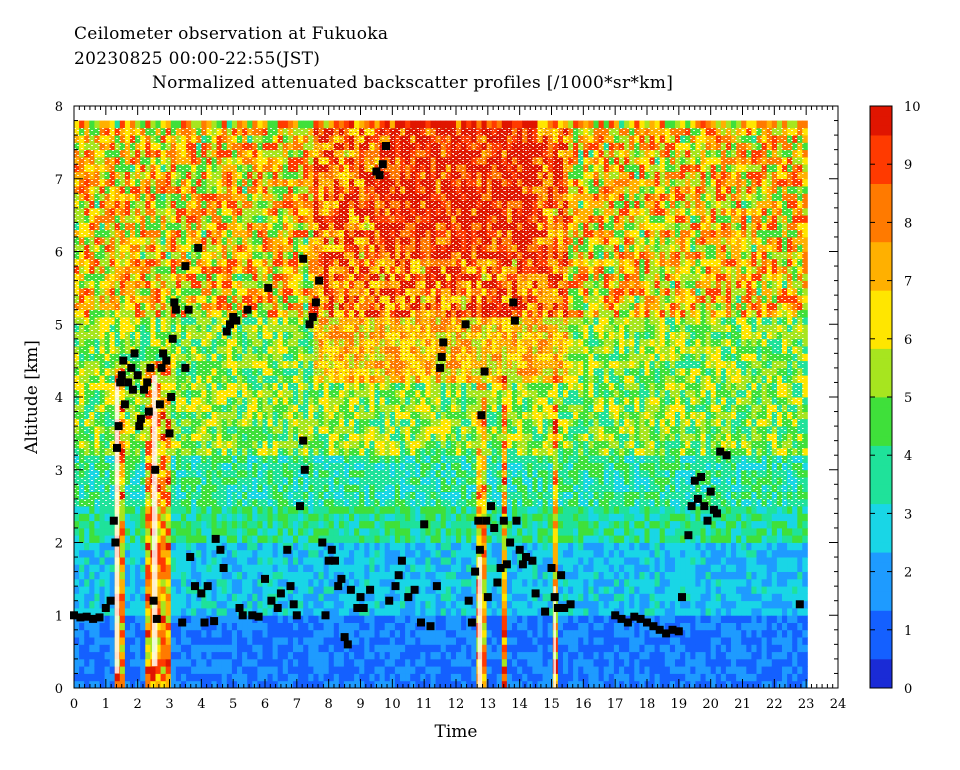  Describe the element at coordinates (838, 704) in the screenshot. I see `x-tick-label: 24` at that location.